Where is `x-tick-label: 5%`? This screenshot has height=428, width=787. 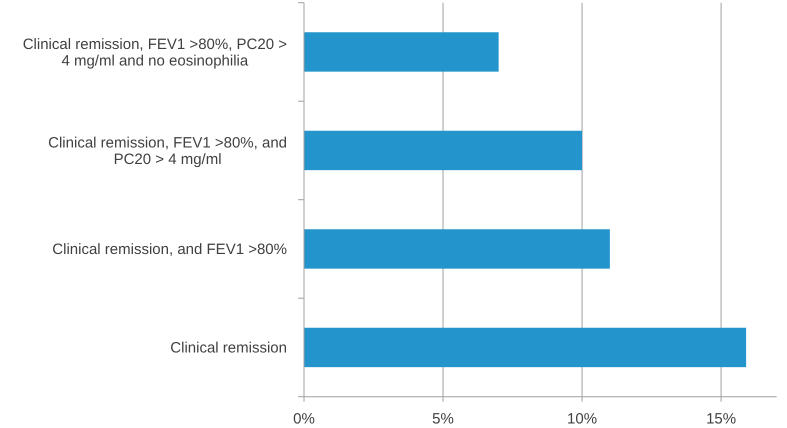 x-tick-label: 5% is located at coordinates (443, 419).